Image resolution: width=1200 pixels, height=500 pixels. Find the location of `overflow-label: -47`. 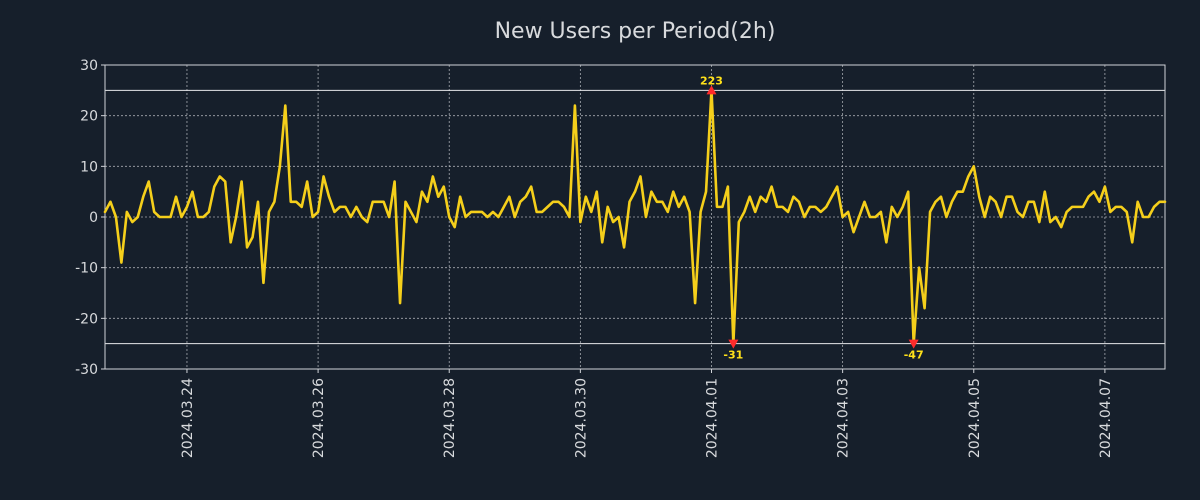

overflow-label: -47 is located at coordinates (914, 355).